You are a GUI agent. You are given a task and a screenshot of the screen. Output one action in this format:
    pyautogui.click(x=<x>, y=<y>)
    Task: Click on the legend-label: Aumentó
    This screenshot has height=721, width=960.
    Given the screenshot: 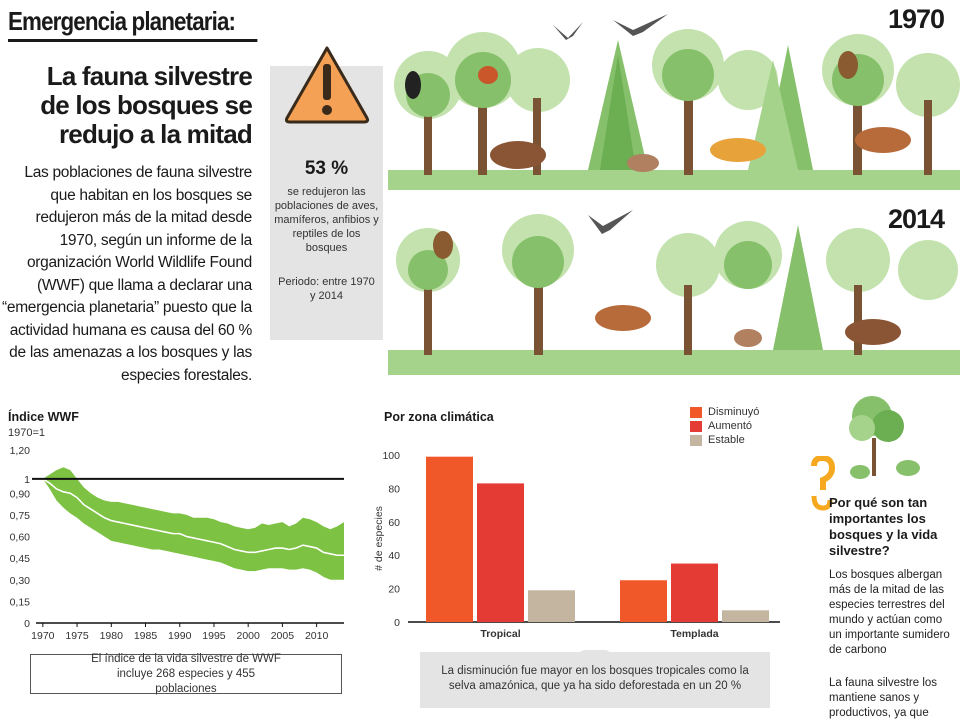 What is the action you would take?
    pyautogui.click(x=730, y=425)
    